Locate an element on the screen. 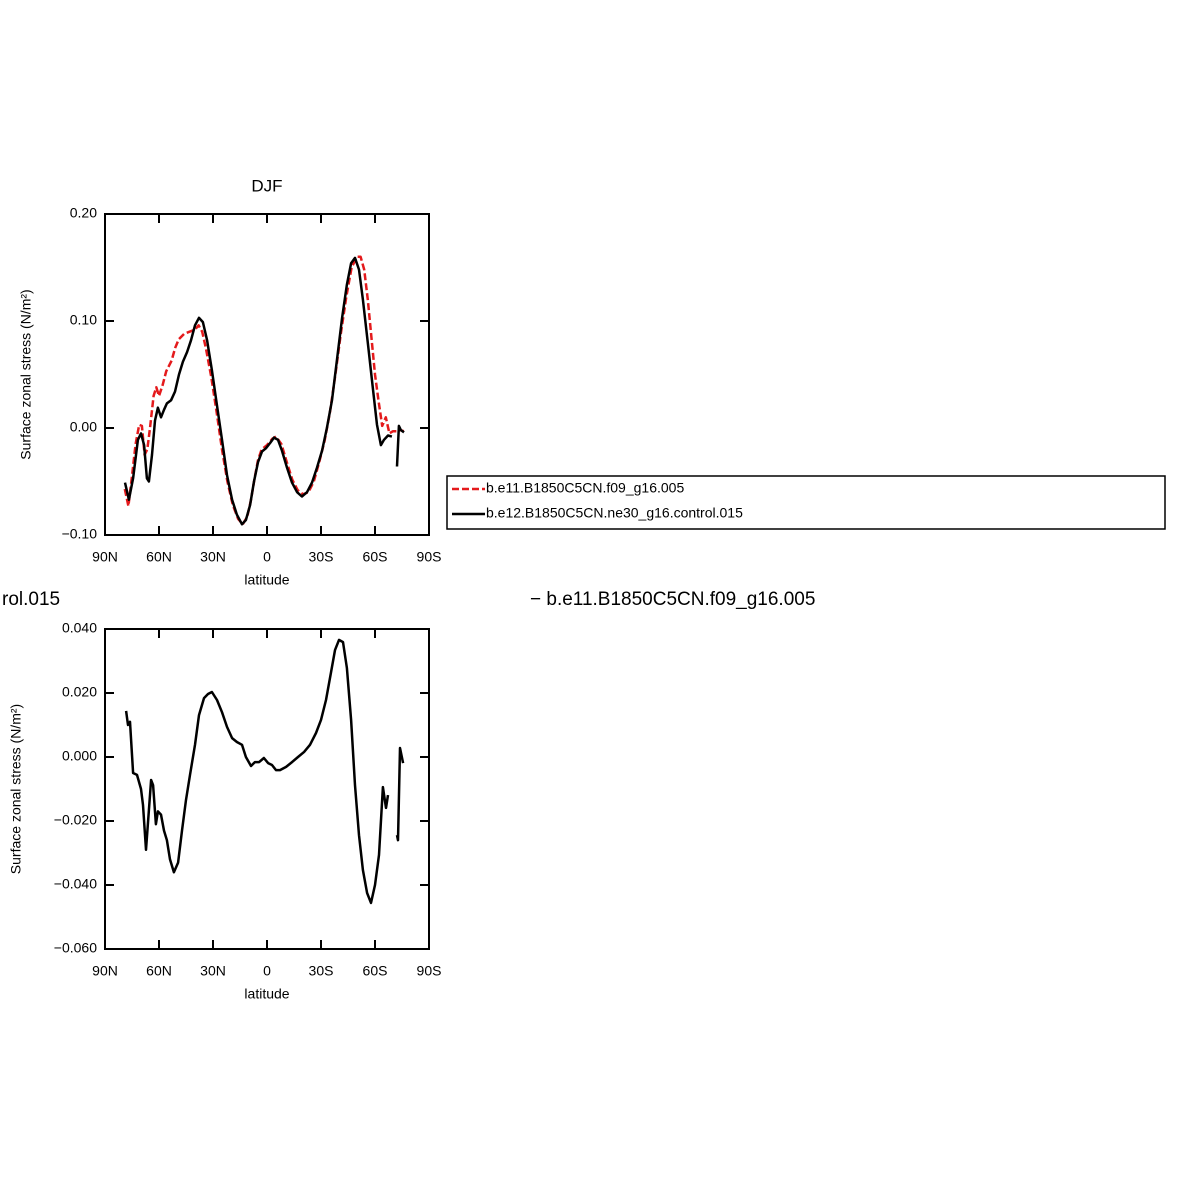 The width and height of the screenshot is (1184, 1181). legend-box is located at coordinates (806, 502).